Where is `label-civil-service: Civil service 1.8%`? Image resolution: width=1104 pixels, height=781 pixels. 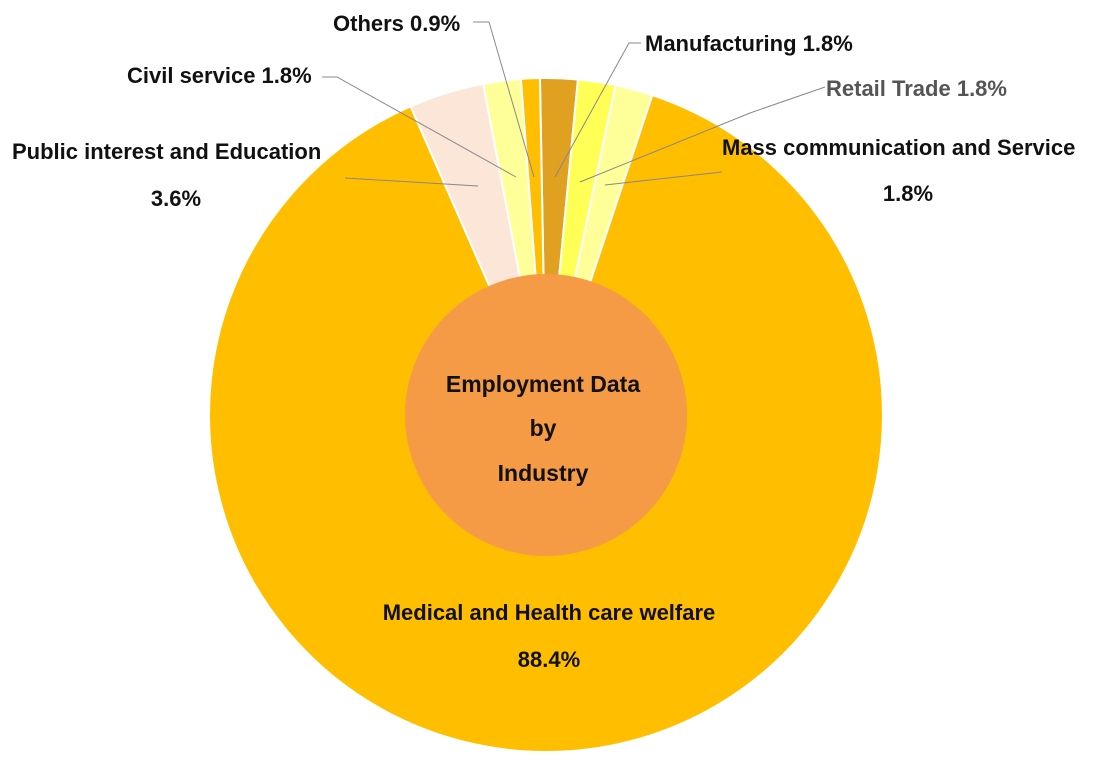
label-civil-service: Civil service 1.8% is located at coordinates (219, 75).